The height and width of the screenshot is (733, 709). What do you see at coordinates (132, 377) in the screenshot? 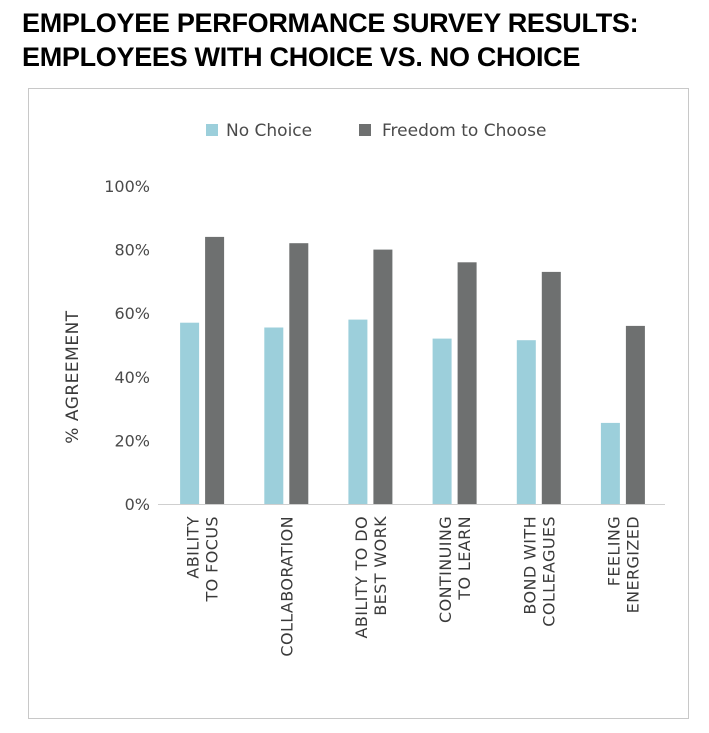
I see `y-tick-label: 40%` at bounding box center [132, 377].